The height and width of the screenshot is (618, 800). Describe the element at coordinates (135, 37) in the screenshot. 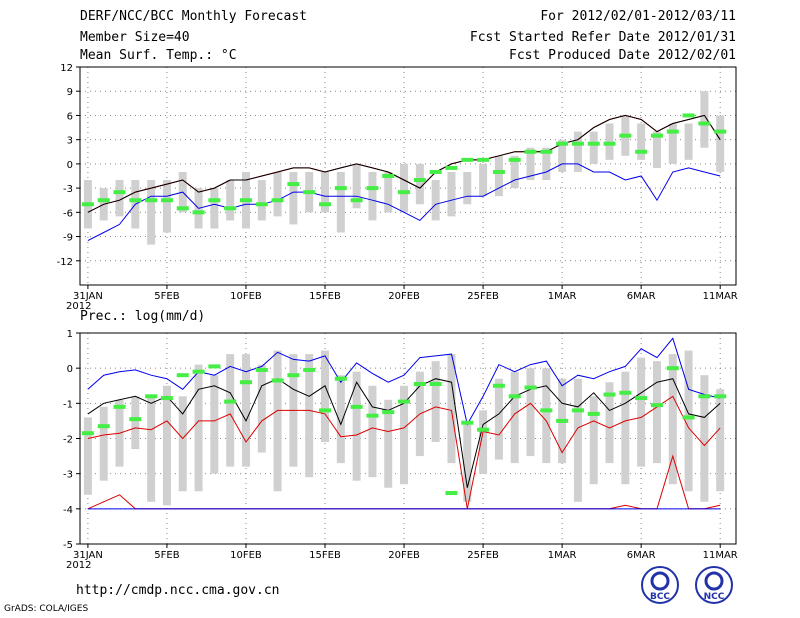

I see `member-size: Member Size=40` at that location.